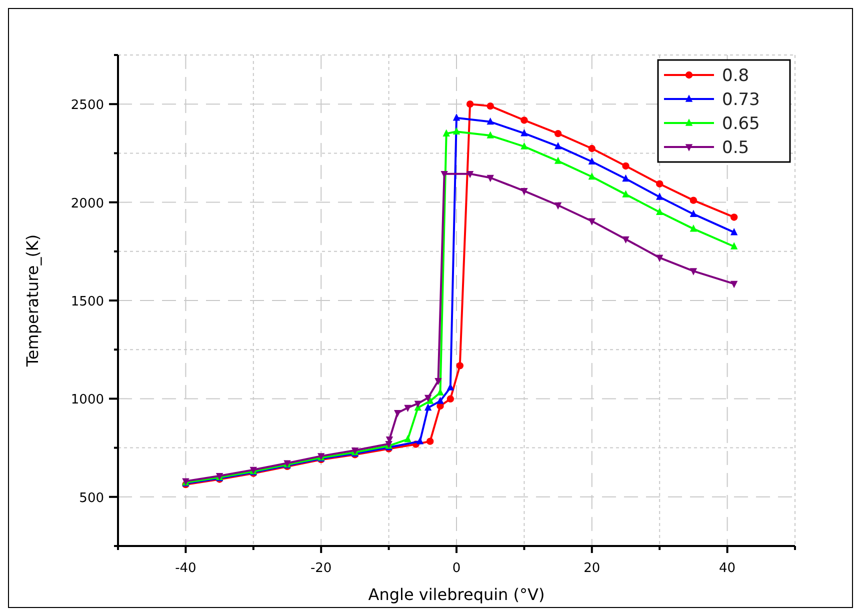 This screenshot has width=861, height=615. What do you see at coordinates (456, 594) in the screenshot?
I see `x-axis-title: Angle vilebrequin (°V)` at bounding box center [456, 594].